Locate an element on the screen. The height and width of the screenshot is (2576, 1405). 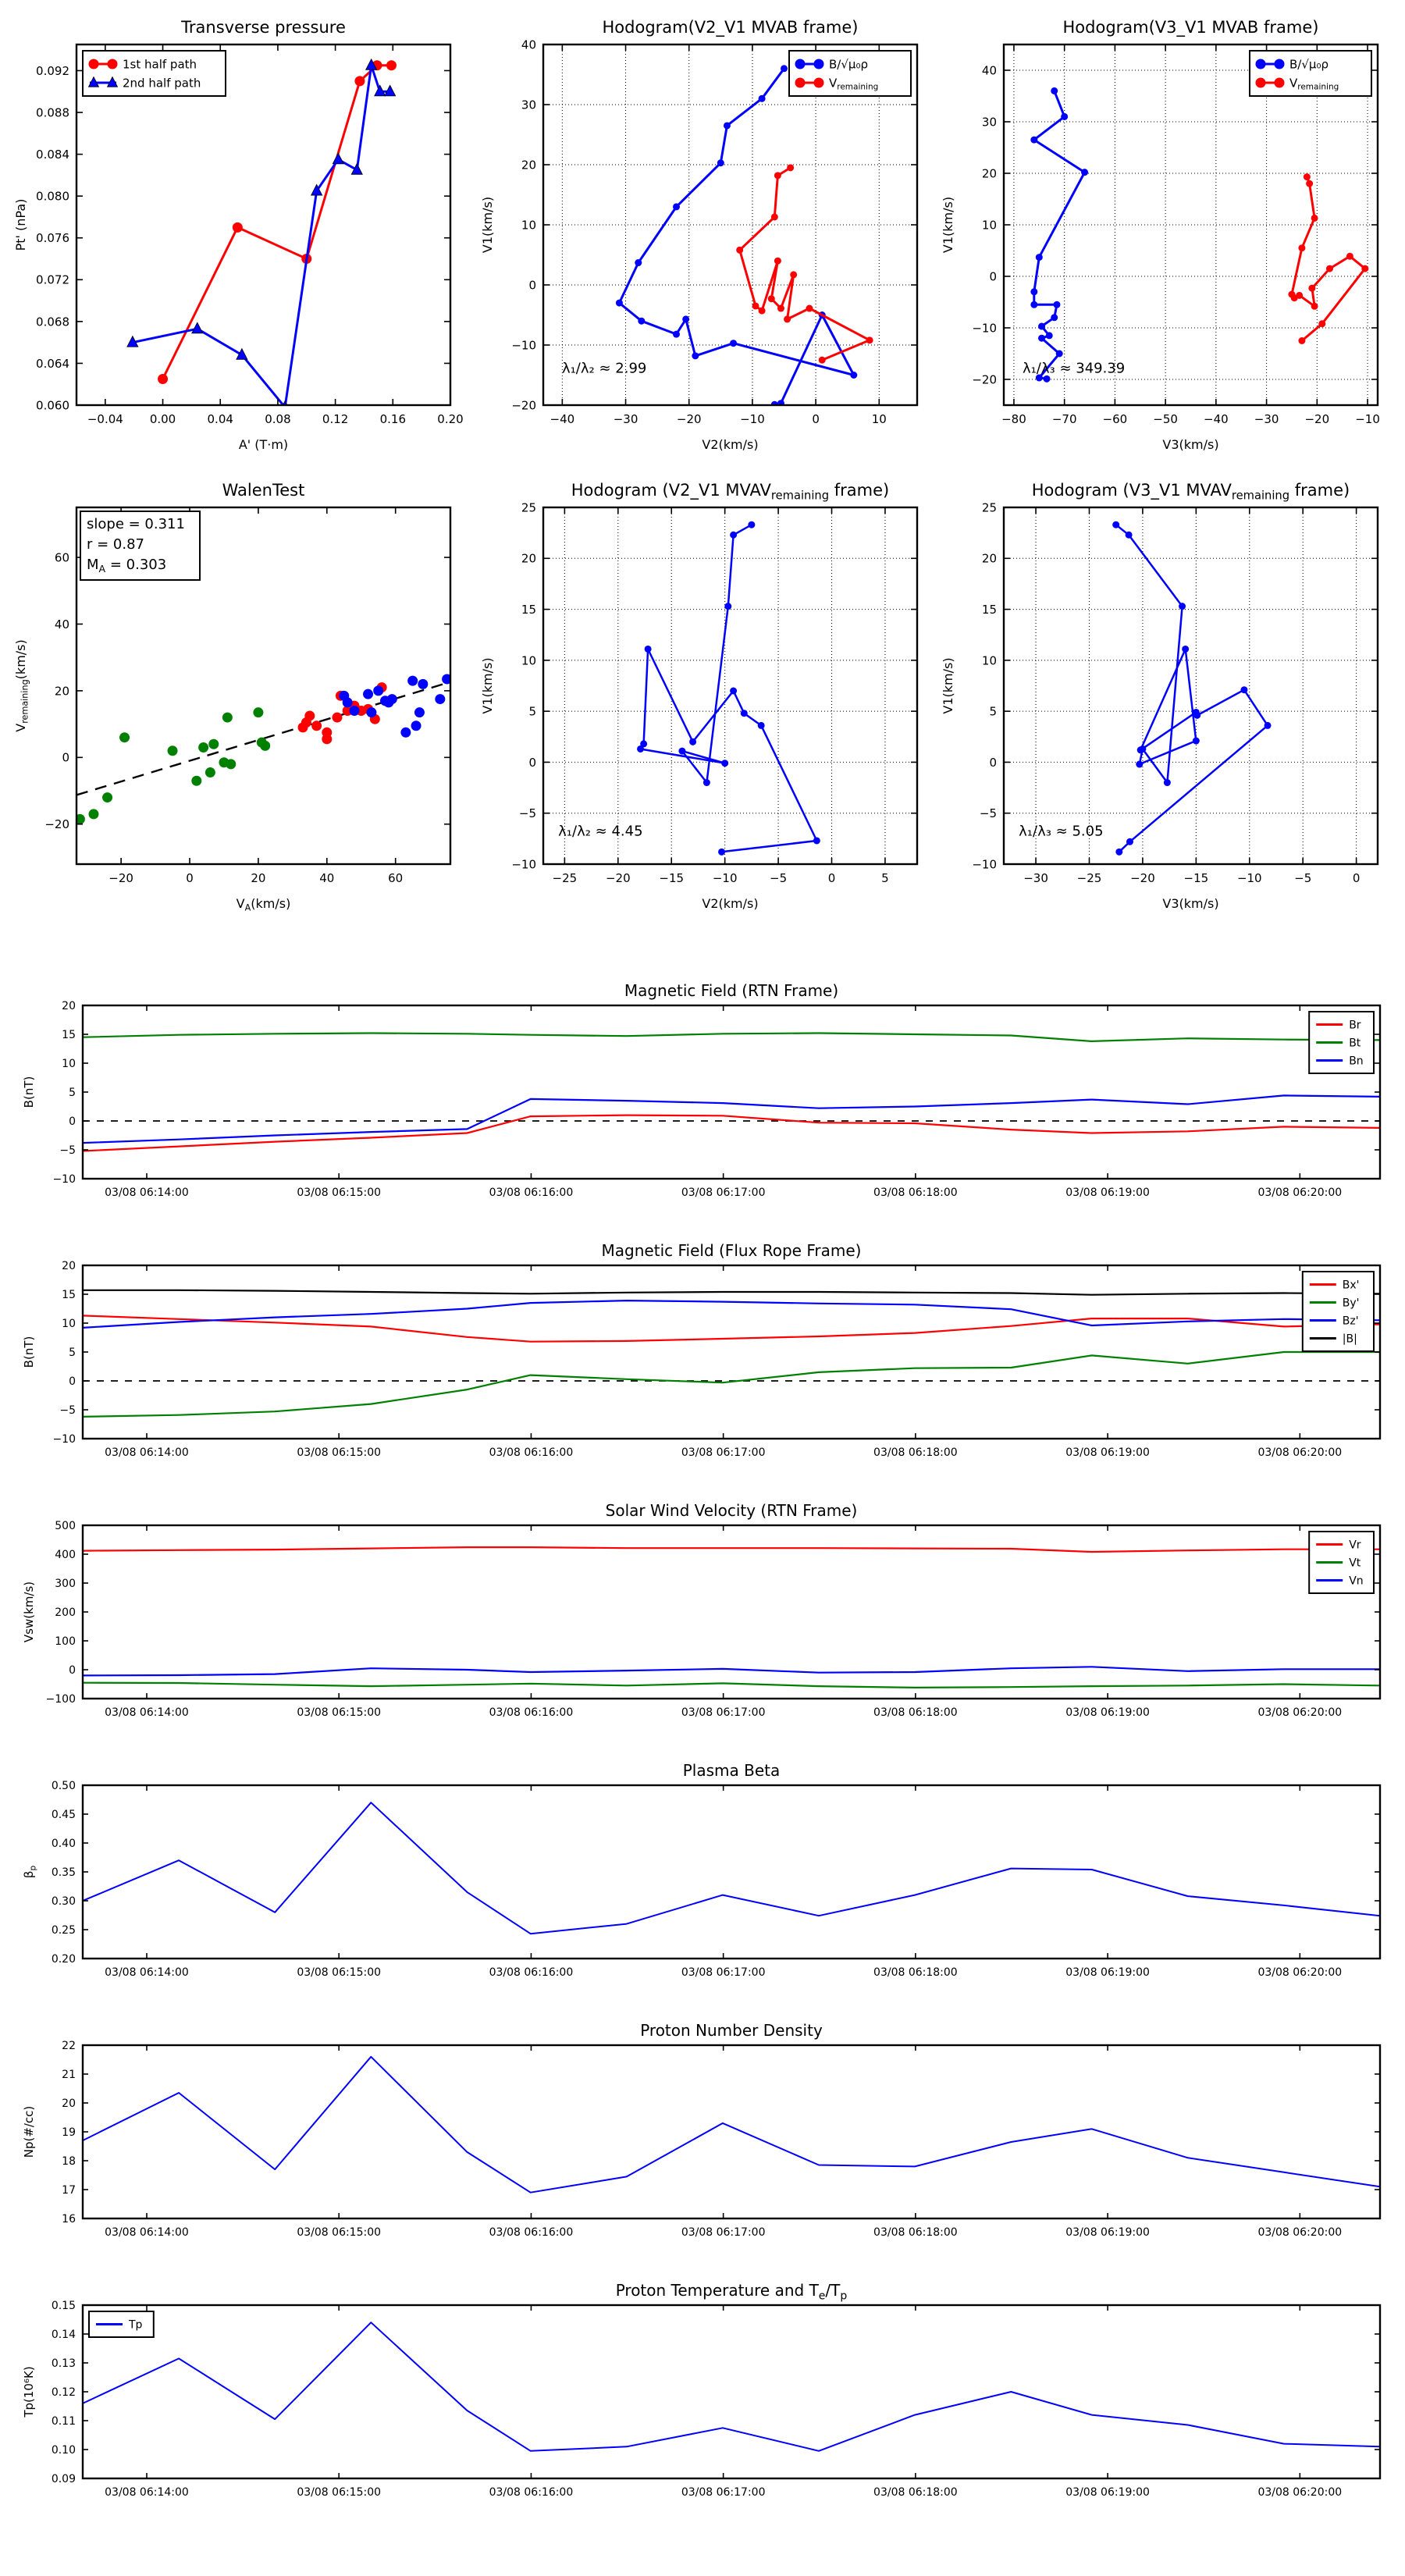
legend-label: Br is located at coordinates (1355, 1025).